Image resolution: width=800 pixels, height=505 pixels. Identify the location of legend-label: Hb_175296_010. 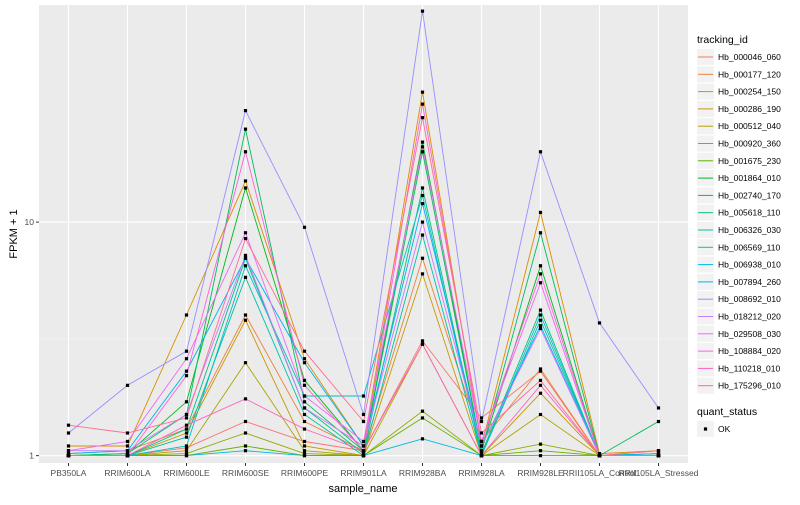
(749, 386).